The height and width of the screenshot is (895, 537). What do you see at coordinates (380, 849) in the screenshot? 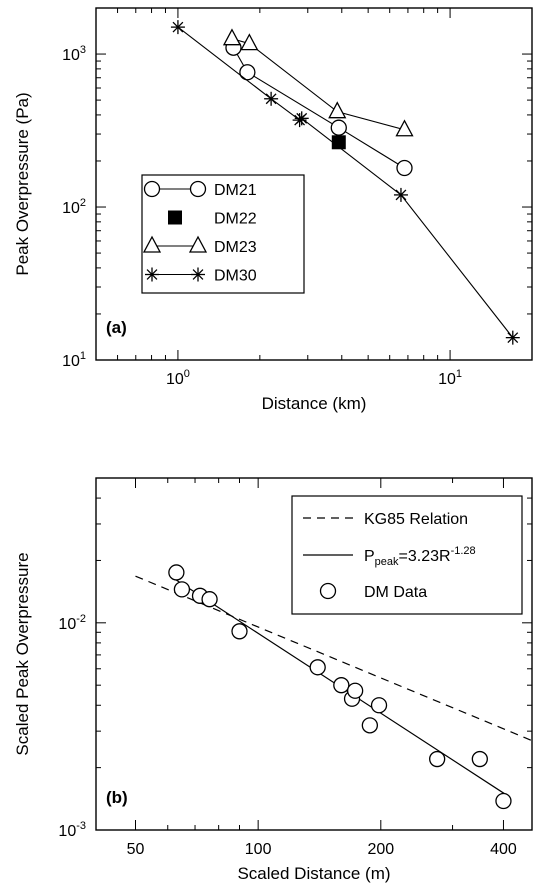
I see `x-tick-label: 200` at bounding box center [380, 849].